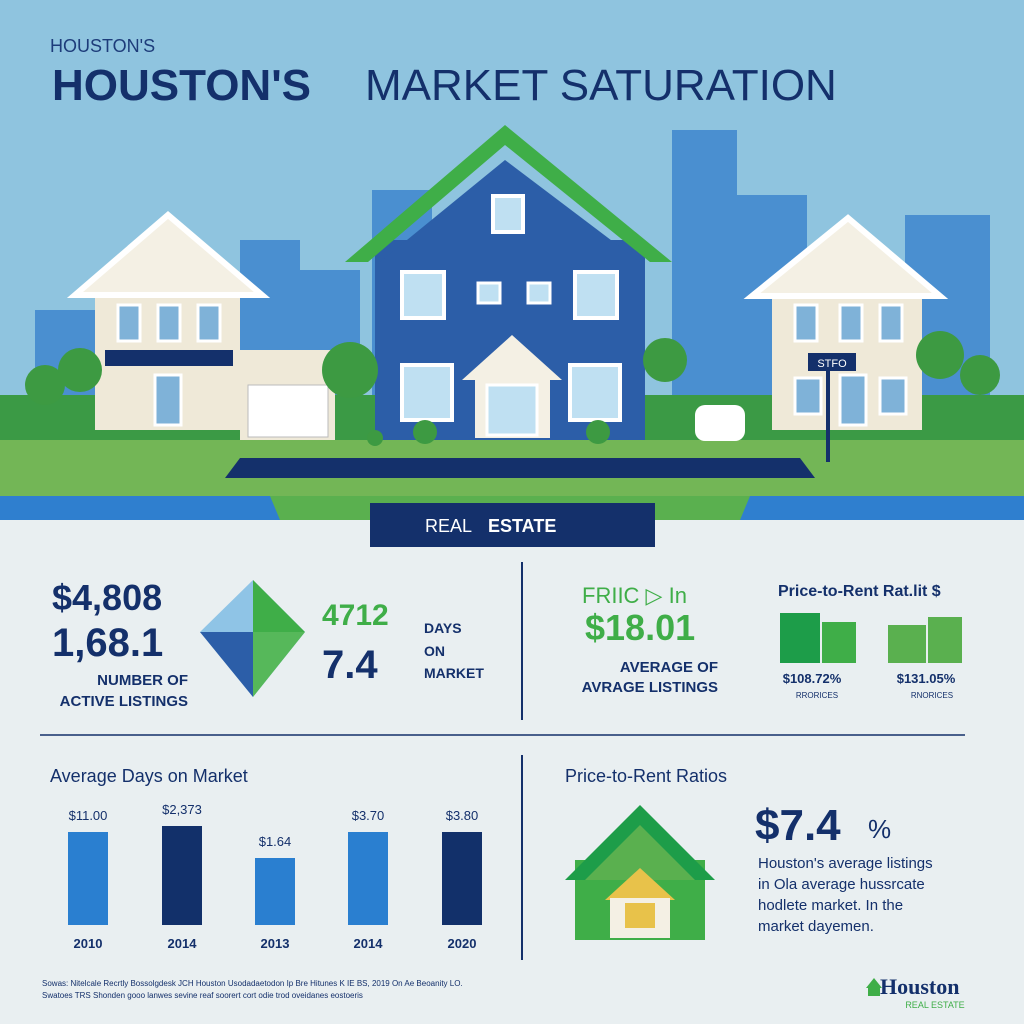  What do you see at coordinates (601, 85) in the screenshot?
I see `header-title-light: MARKET SATURATION` at bounding box center [601, 85].